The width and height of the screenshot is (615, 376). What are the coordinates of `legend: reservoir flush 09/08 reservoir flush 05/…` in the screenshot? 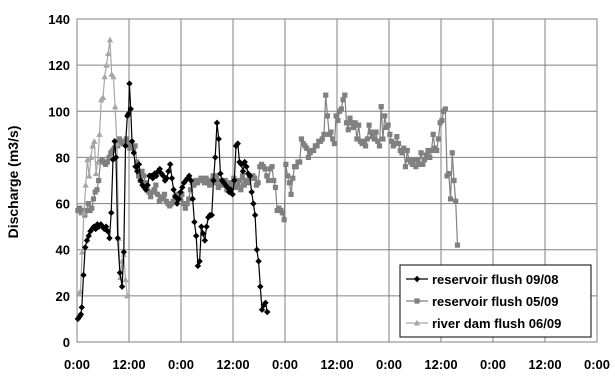 It's located at (495, 301).